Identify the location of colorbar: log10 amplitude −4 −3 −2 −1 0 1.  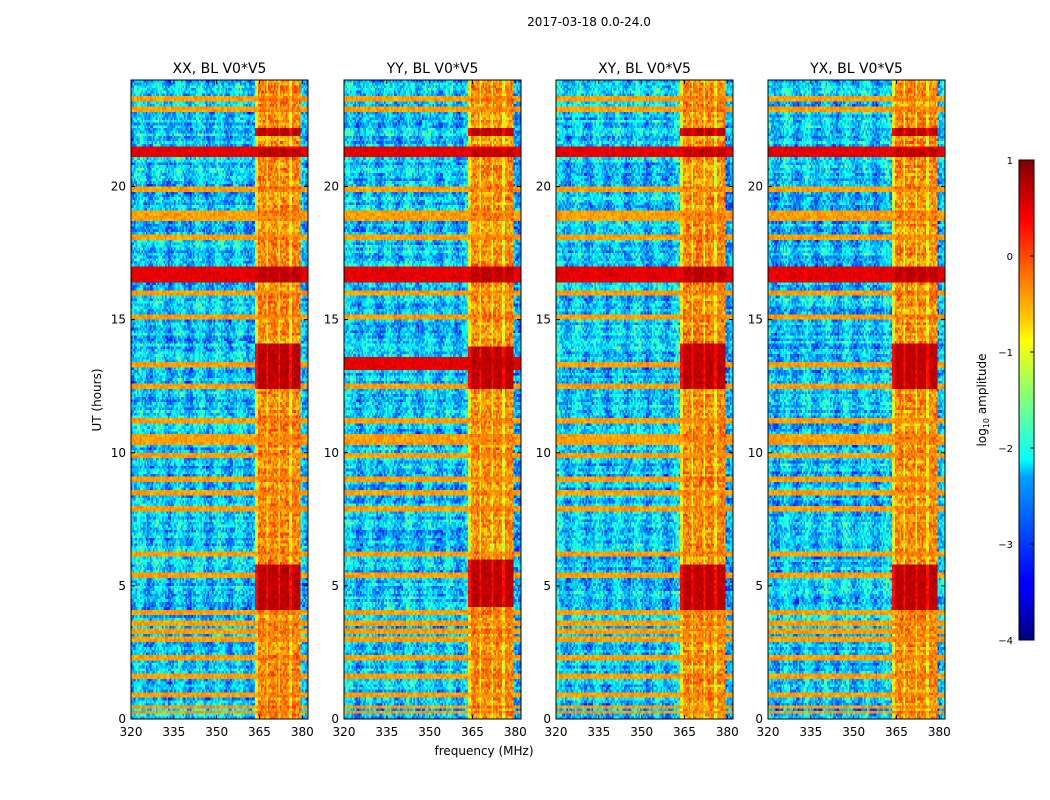
(1005, 401).